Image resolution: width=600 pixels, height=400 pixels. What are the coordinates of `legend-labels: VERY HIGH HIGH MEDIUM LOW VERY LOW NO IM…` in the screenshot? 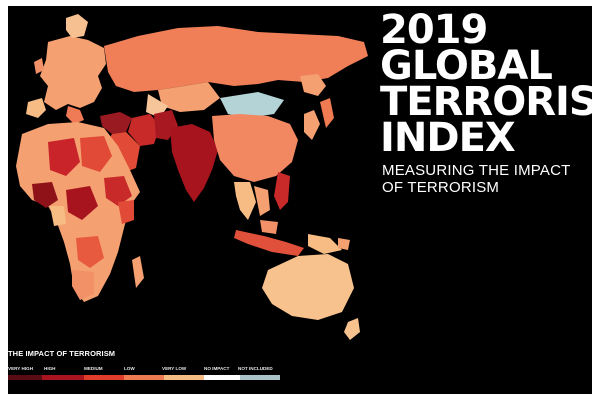 It's located at (153, 371).